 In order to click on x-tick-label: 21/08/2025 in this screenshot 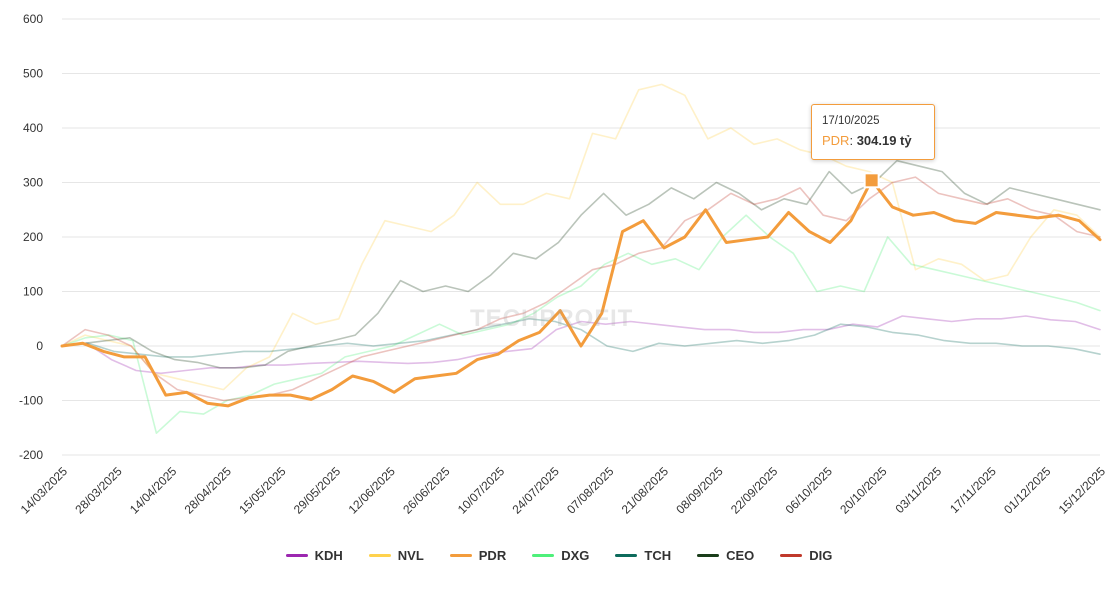, I will do `click(645, 490)`.